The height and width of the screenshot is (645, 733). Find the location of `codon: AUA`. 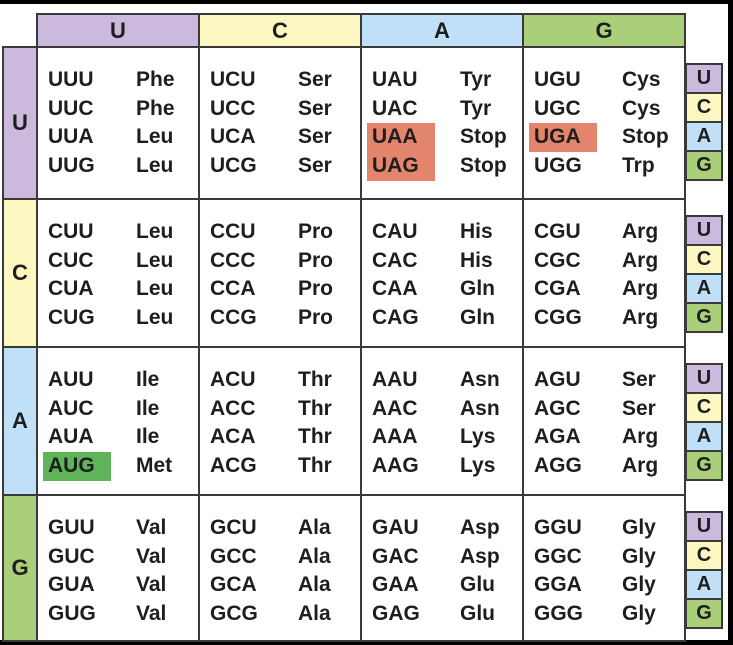

codon: AUA is located at coordinates (71, 437).